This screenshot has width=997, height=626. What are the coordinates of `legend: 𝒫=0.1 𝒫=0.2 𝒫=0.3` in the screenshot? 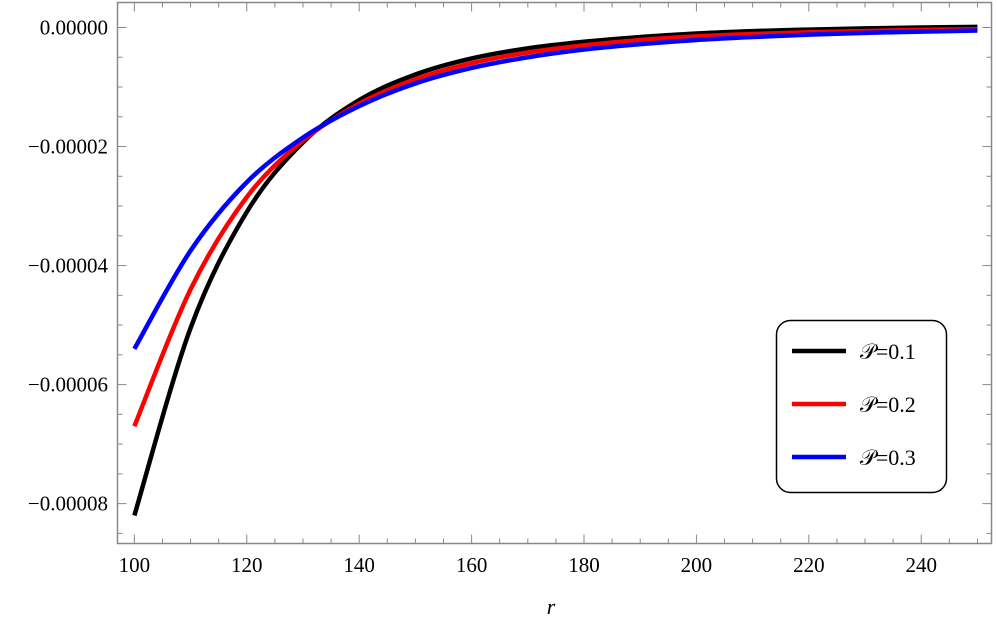 It's located at (861, 406).